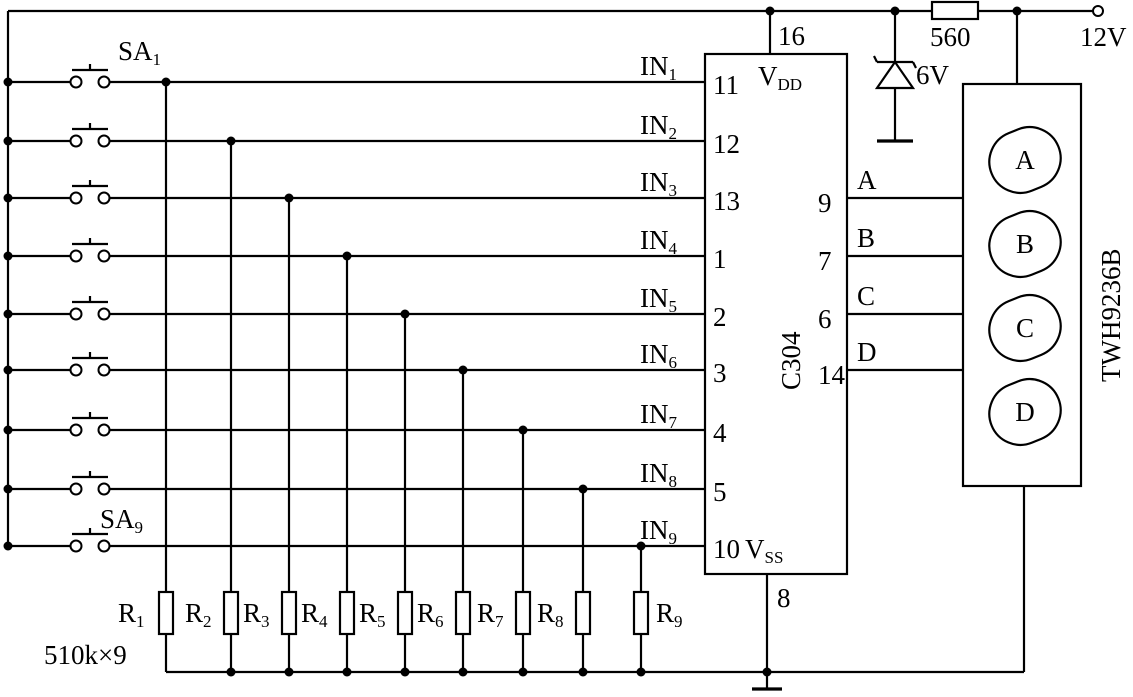 The height and width of the screenshot is (697, 1133). I want to click on input-pin-number: 5, so click(720, 492).